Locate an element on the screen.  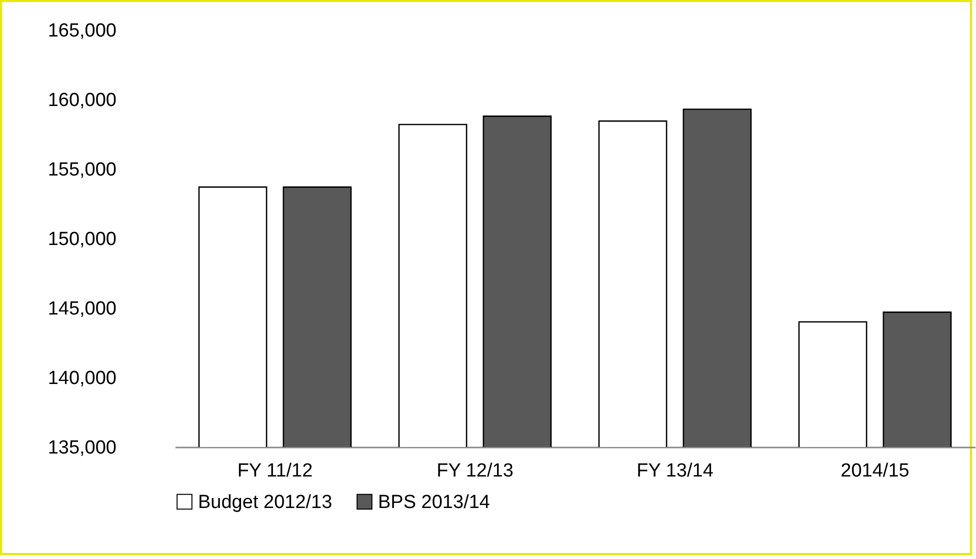
x-tick-label: 2014/15 is located at coordinates (875, 471).